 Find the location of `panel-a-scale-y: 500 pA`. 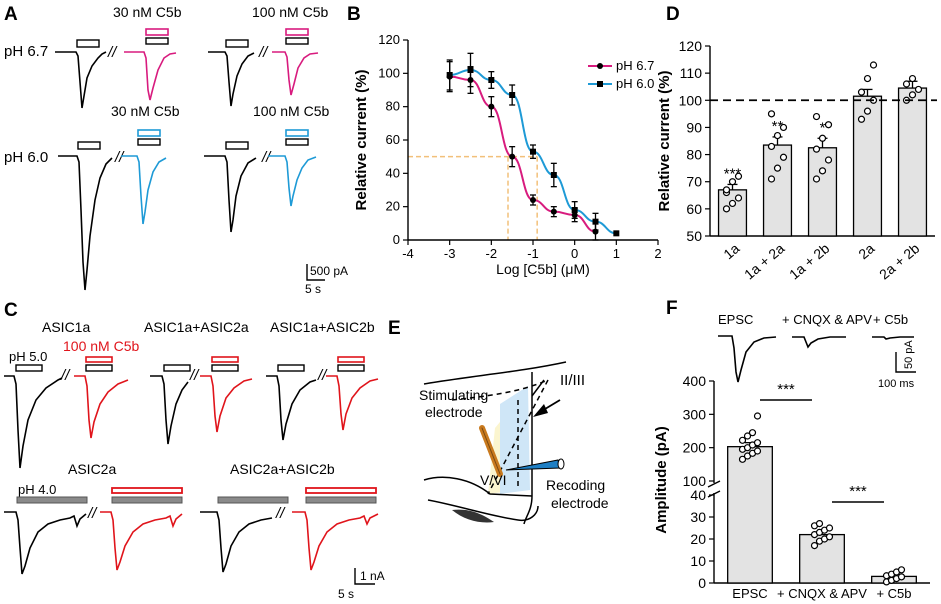

panel-a-scale-y: 500 pA is located at coordinates (329, 271).